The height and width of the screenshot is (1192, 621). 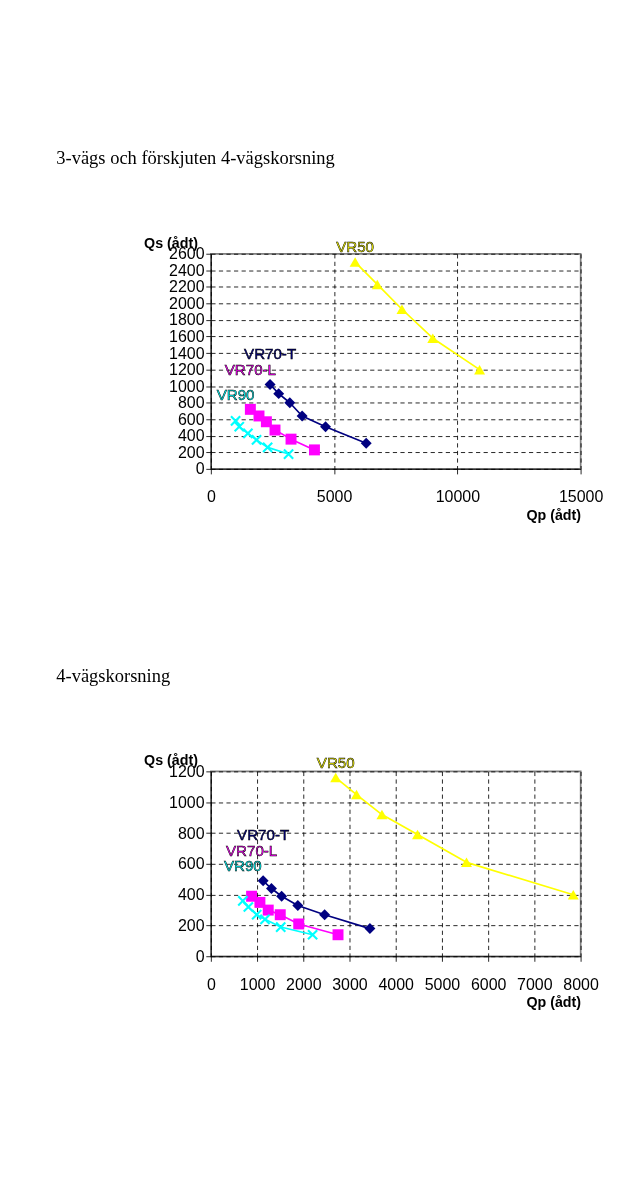 What do you see at coordinates (187, 320) in the screenshot?
I see `y-tick-label: 1800` at bounding box center [187, 320].